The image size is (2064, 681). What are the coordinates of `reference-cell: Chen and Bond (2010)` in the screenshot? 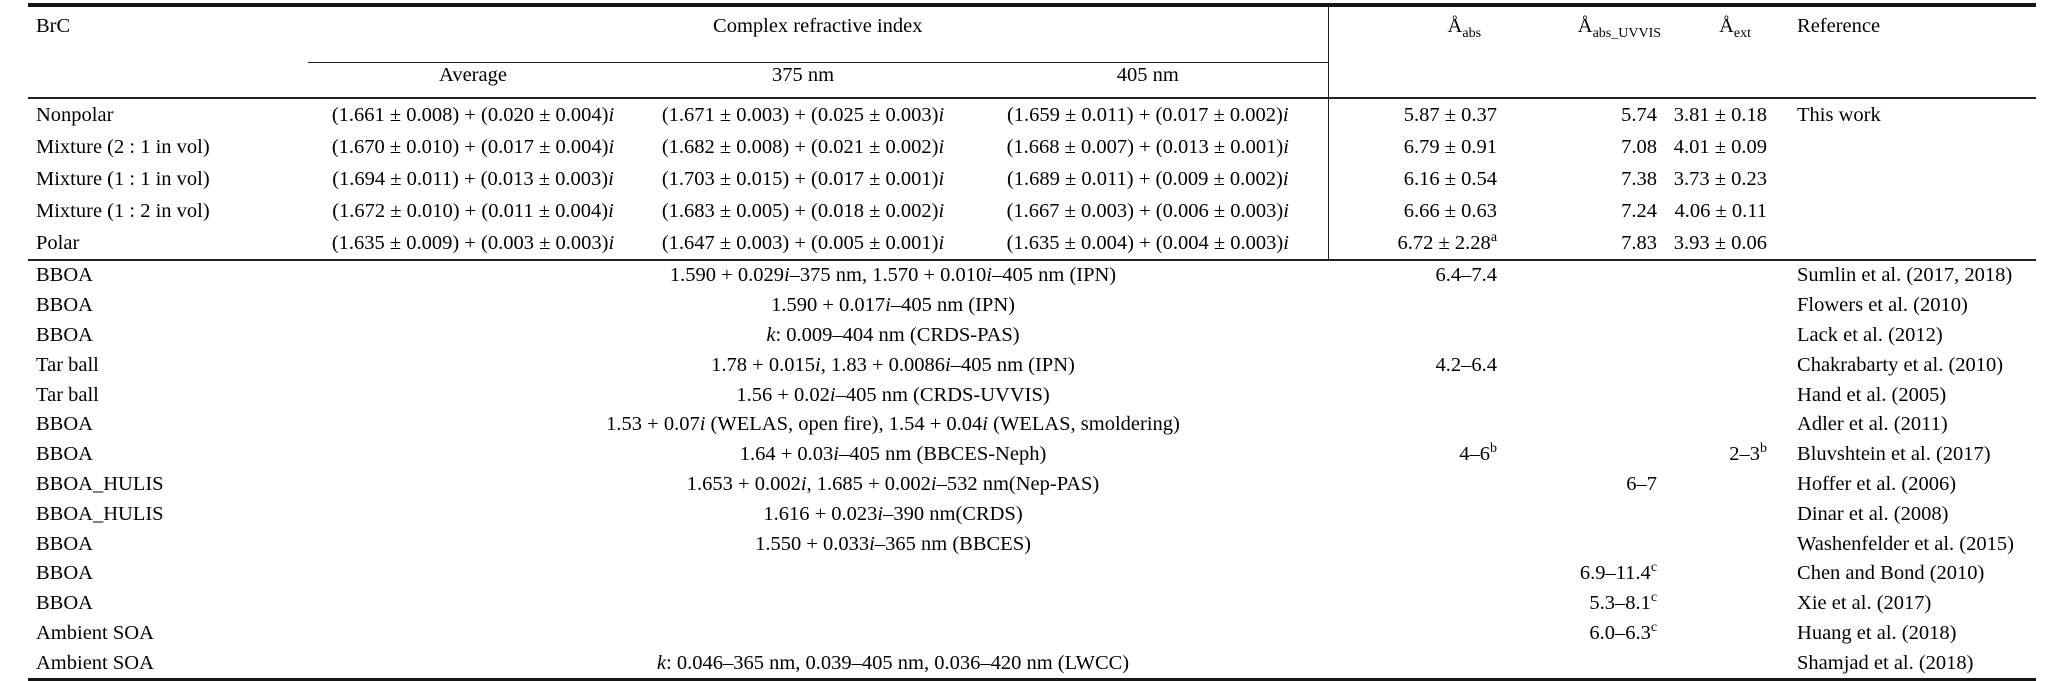 It's located at (1891, 573).